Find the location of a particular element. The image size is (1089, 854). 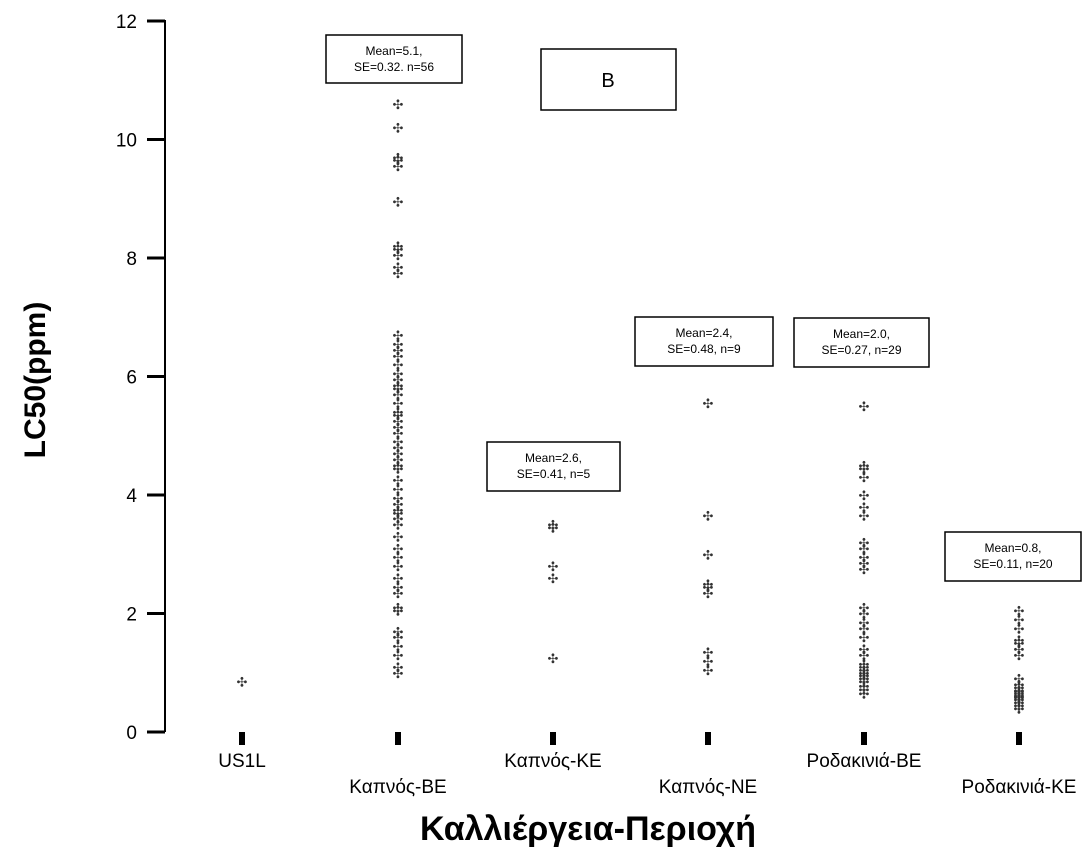

y-tick-label: 10 is located at coordinates (126, 141).